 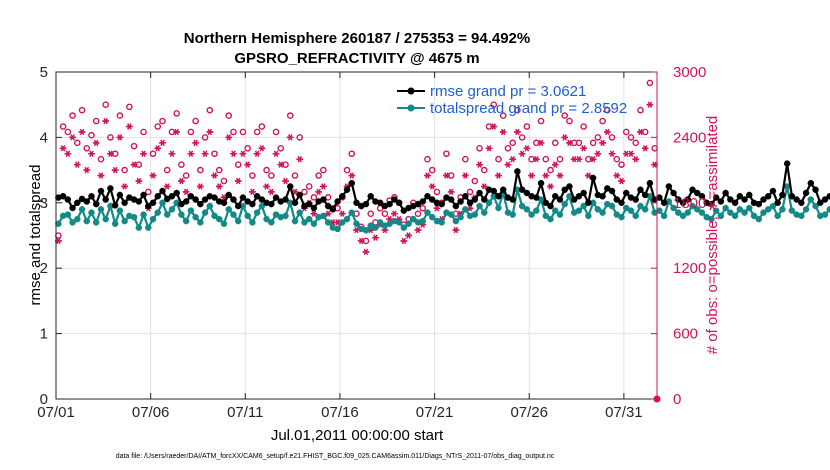 What do you see at coordinates (356, 58) in the screenshot?
I see `chart-title-line2: GPSRO_REFRACTIVITY @ 4675 m` at bounding box center [356, 58].